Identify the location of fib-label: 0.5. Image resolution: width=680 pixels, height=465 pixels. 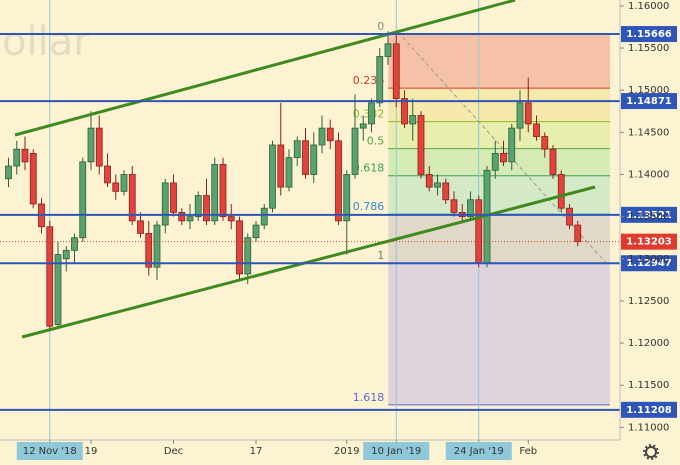
(376, 141).